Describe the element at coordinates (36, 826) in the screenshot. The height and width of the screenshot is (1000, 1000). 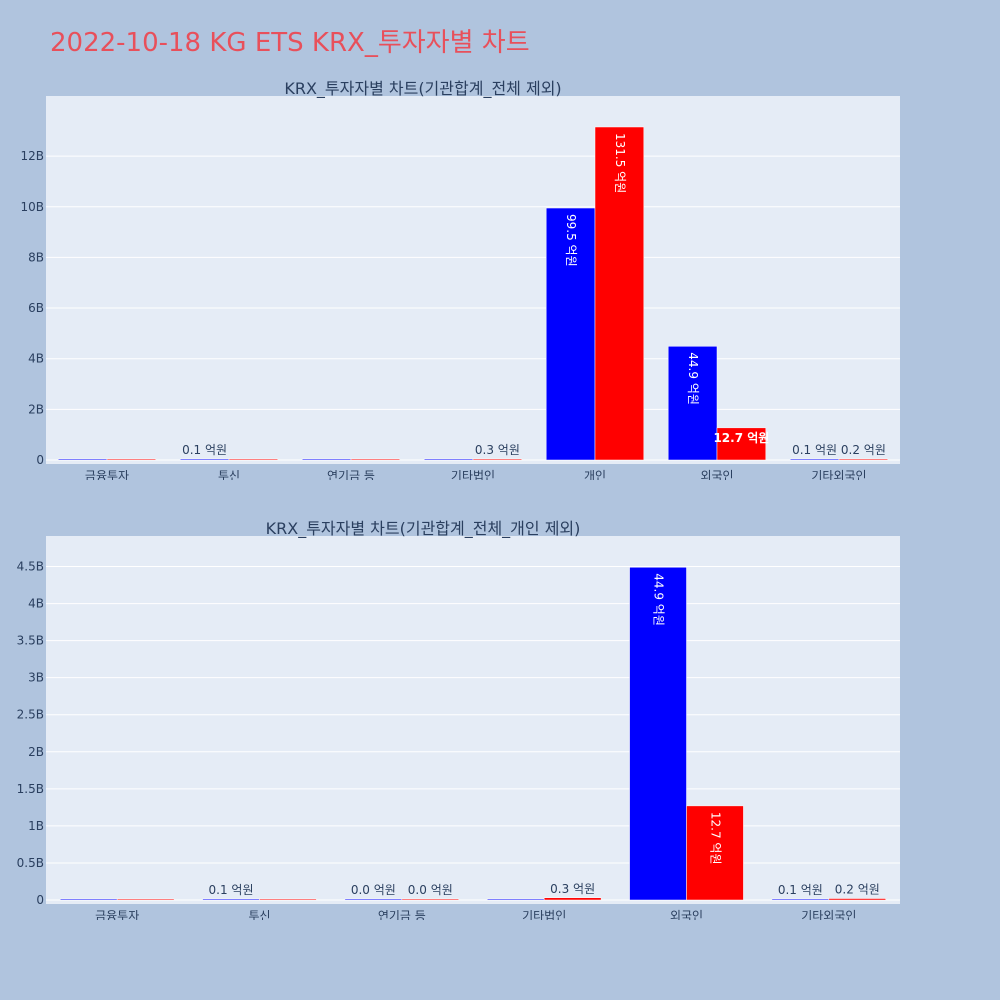
I see `y-tick-label: 1B` at that location.